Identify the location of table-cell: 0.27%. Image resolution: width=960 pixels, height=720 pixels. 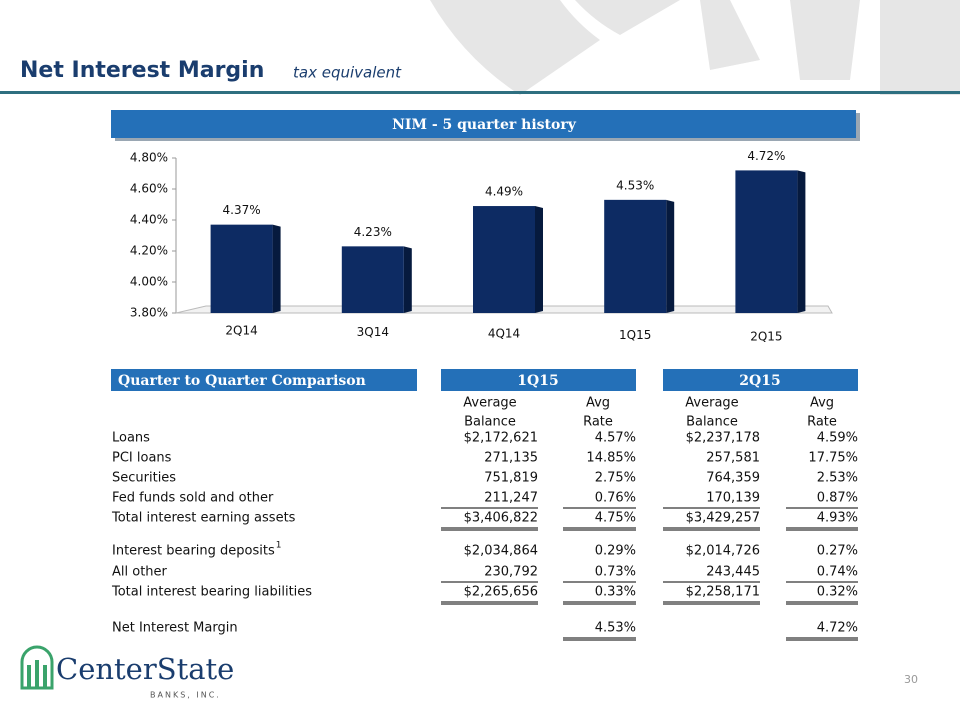
(837, 551).